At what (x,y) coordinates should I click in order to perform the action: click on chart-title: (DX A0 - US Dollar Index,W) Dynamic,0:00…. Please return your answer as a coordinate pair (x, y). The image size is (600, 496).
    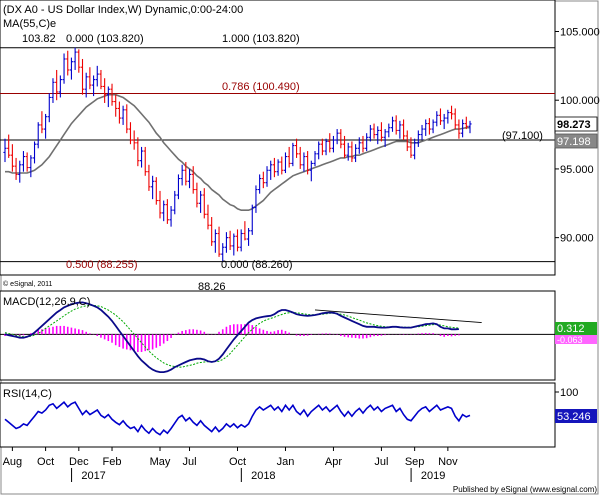
    Looking at the image, I should click on (123, 10).